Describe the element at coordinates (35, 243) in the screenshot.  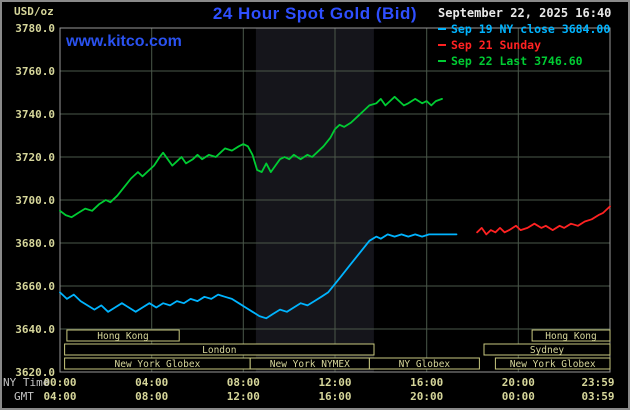
I see `y-tick-label: 3680.0` at that location.